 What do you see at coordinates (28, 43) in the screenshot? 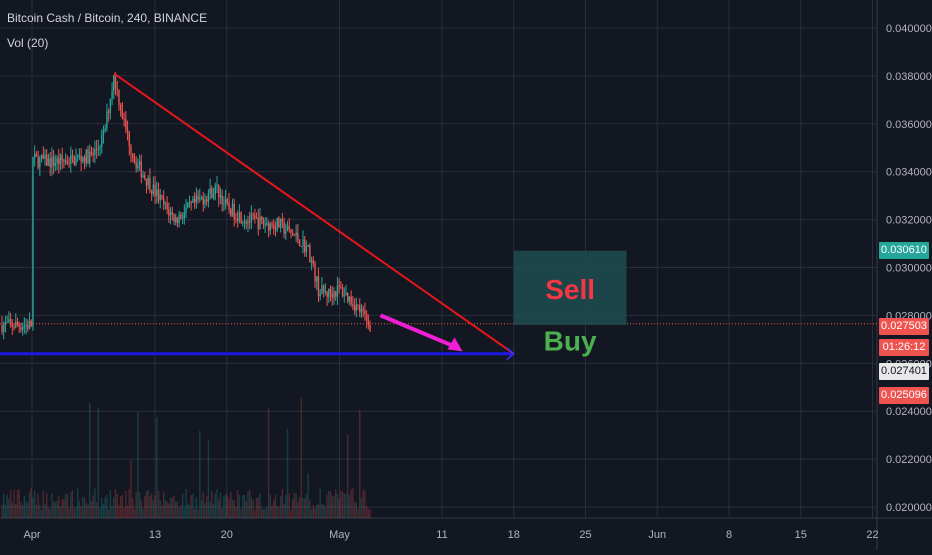
I see `volume-indicator-label: Vol (20)` at bounding box center [28, 43].